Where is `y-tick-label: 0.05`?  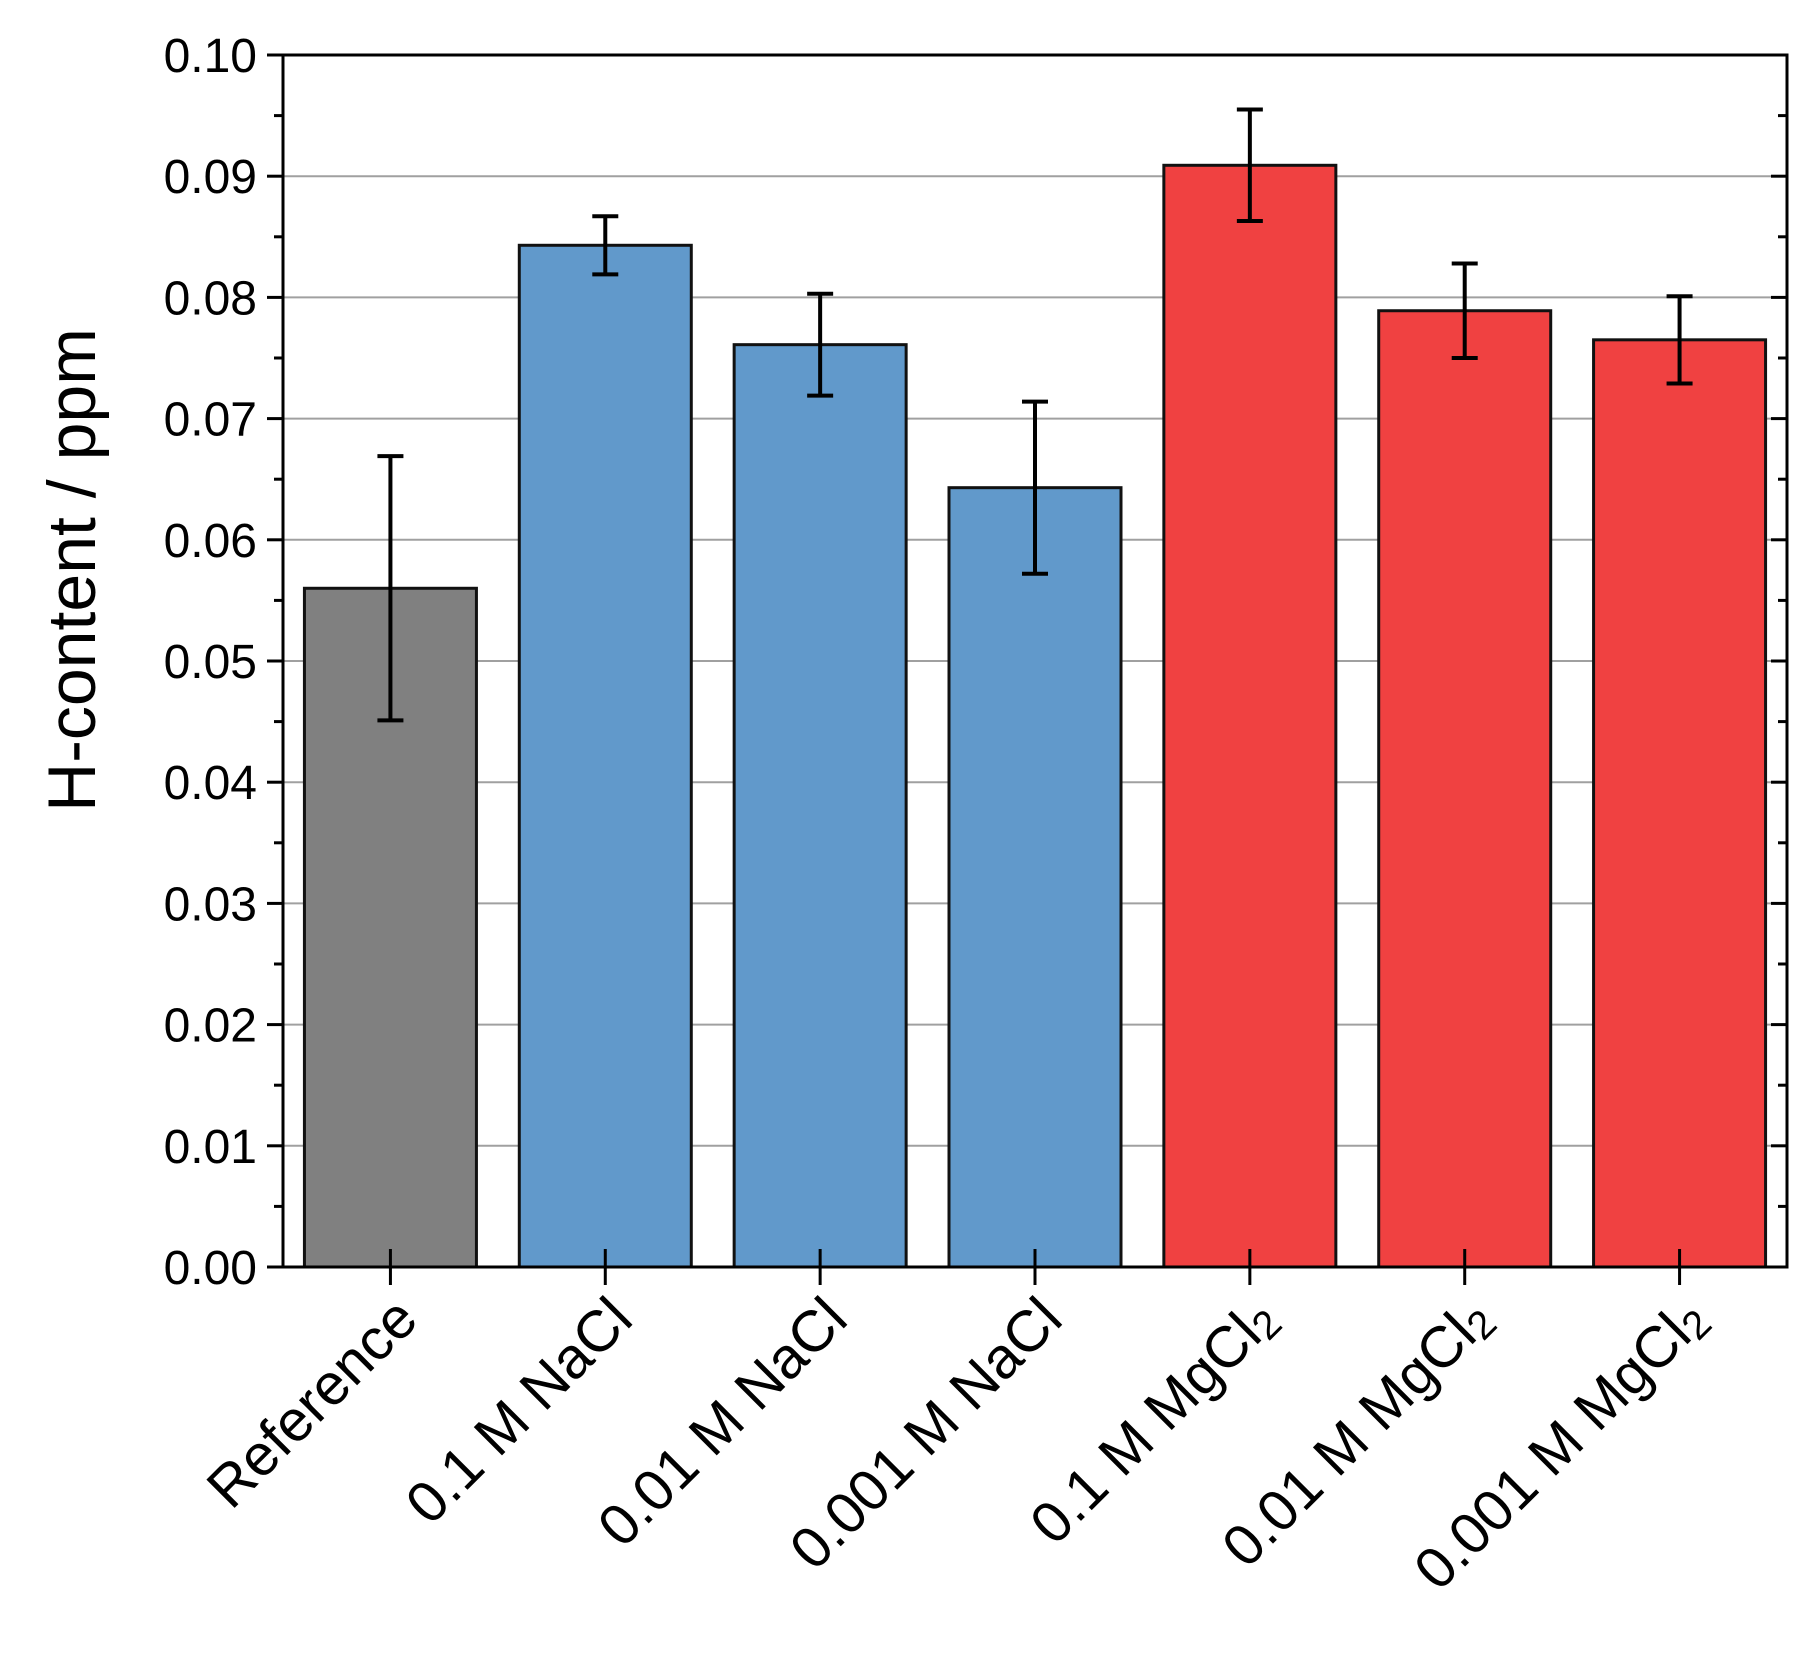 y-tick-label: 0.05 is located at coordinates (210, 662).